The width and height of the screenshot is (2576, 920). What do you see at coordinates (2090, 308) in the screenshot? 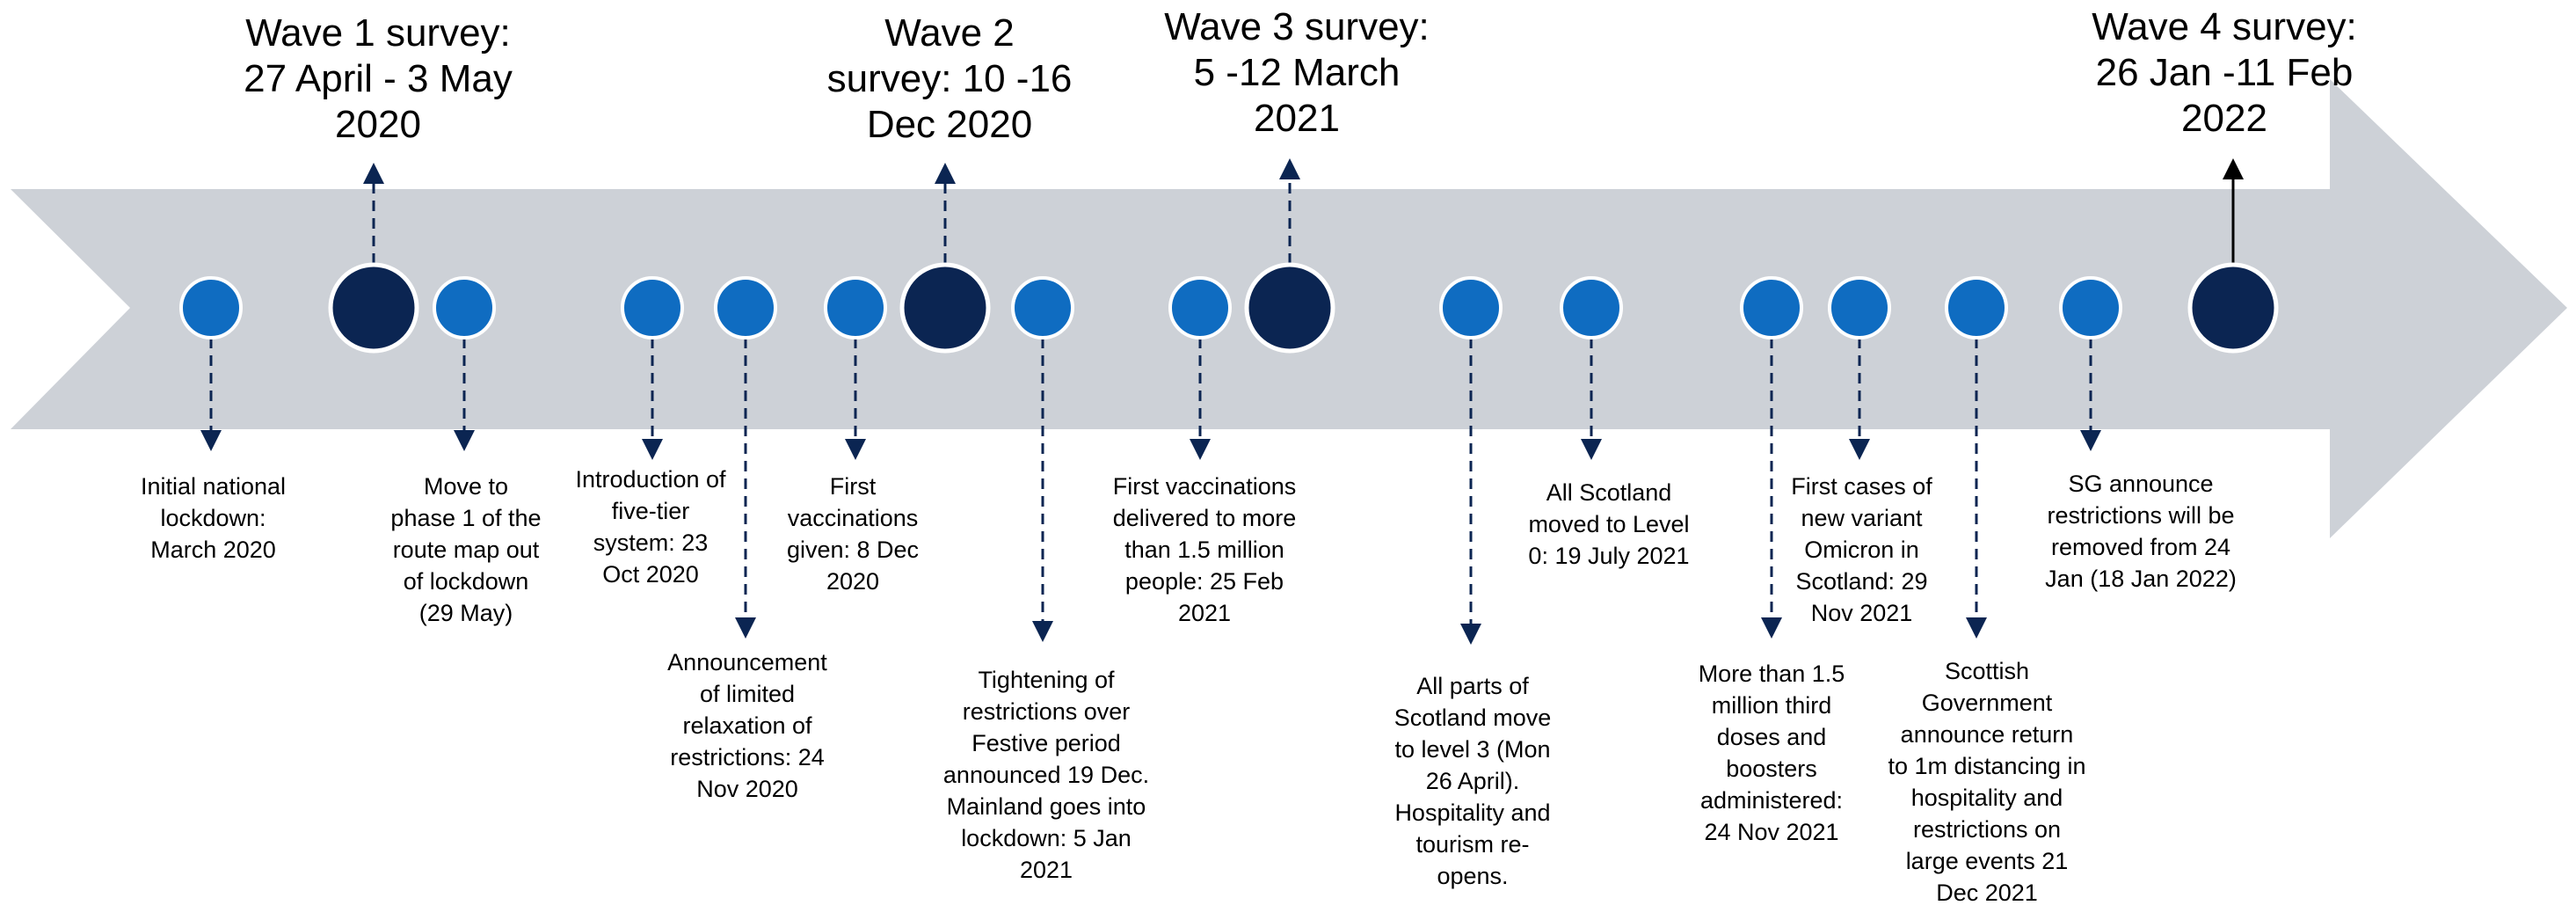
I see `event-dot-sg-restrictions-removed` at bounding box center [2090, 308].